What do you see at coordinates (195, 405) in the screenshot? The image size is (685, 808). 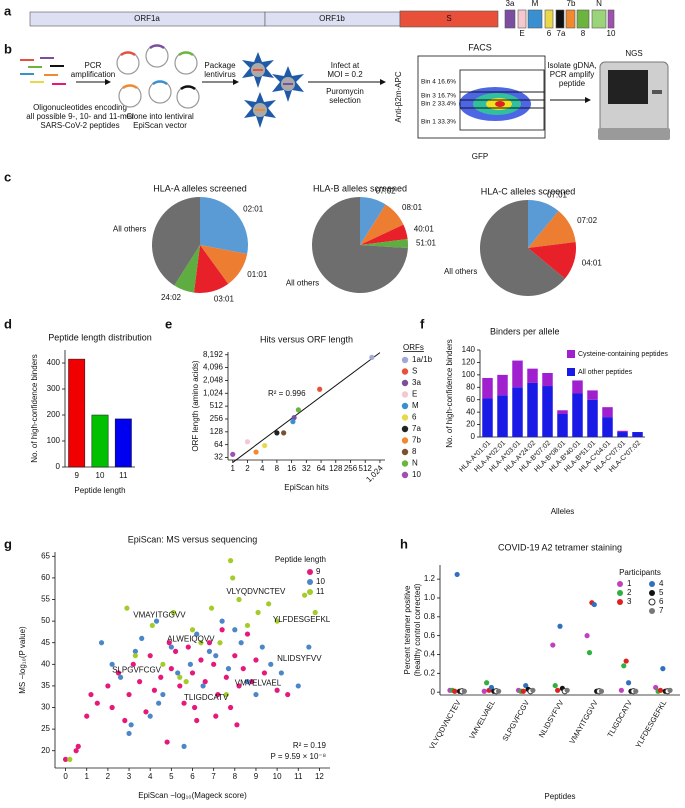 I see `y-axis-label: ORF length (amino acids)` at bounding box center [195, 405].